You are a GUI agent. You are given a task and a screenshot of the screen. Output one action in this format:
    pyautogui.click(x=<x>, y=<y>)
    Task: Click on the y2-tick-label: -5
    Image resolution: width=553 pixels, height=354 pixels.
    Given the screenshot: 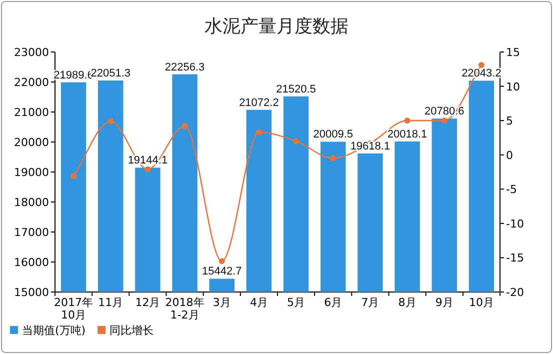 What is the action you would take?
    pyautogui.click(x=511, y=189)
    